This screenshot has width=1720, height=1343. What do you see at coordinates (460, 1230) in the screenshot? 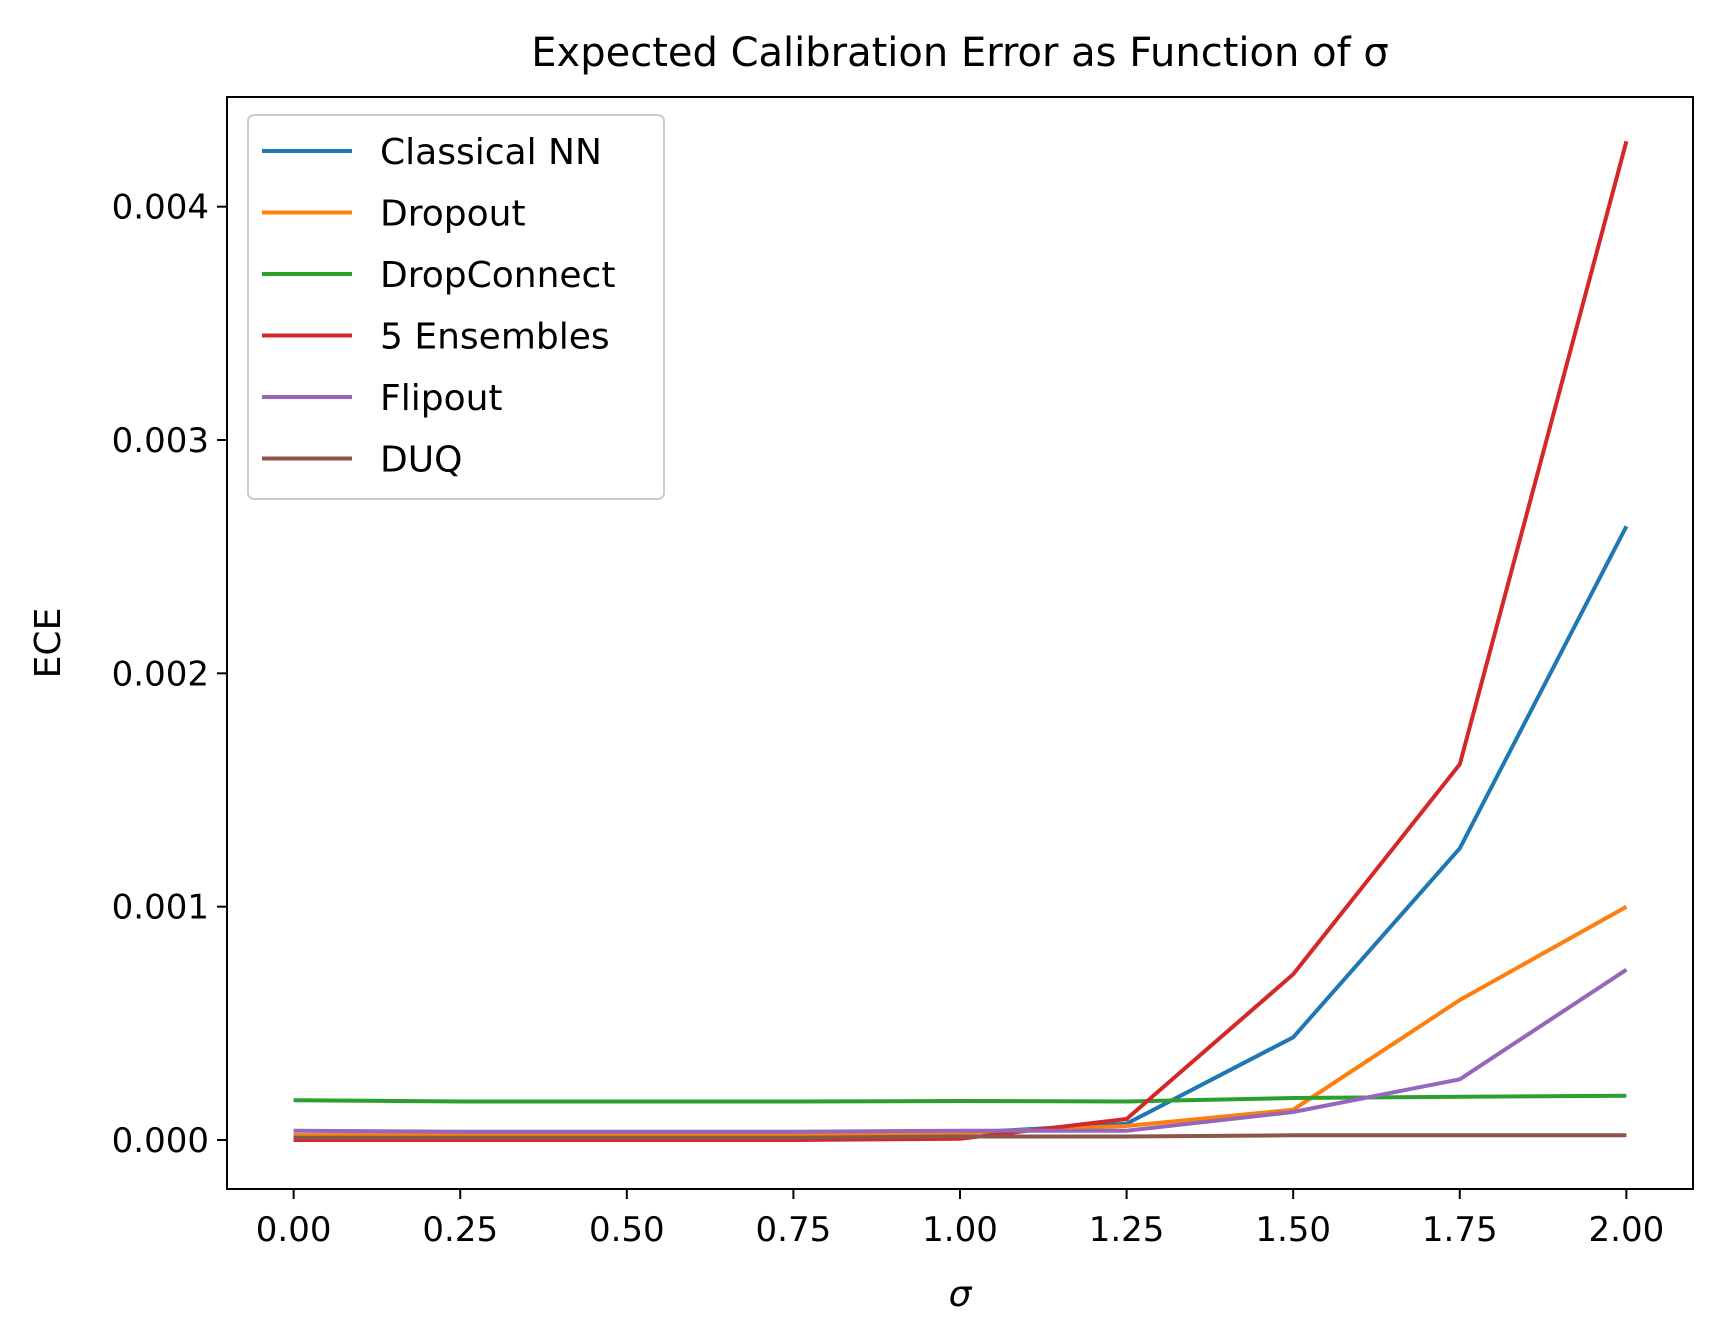
I see `x-tick-label: 0.25` at bounding box center [460, 1230].